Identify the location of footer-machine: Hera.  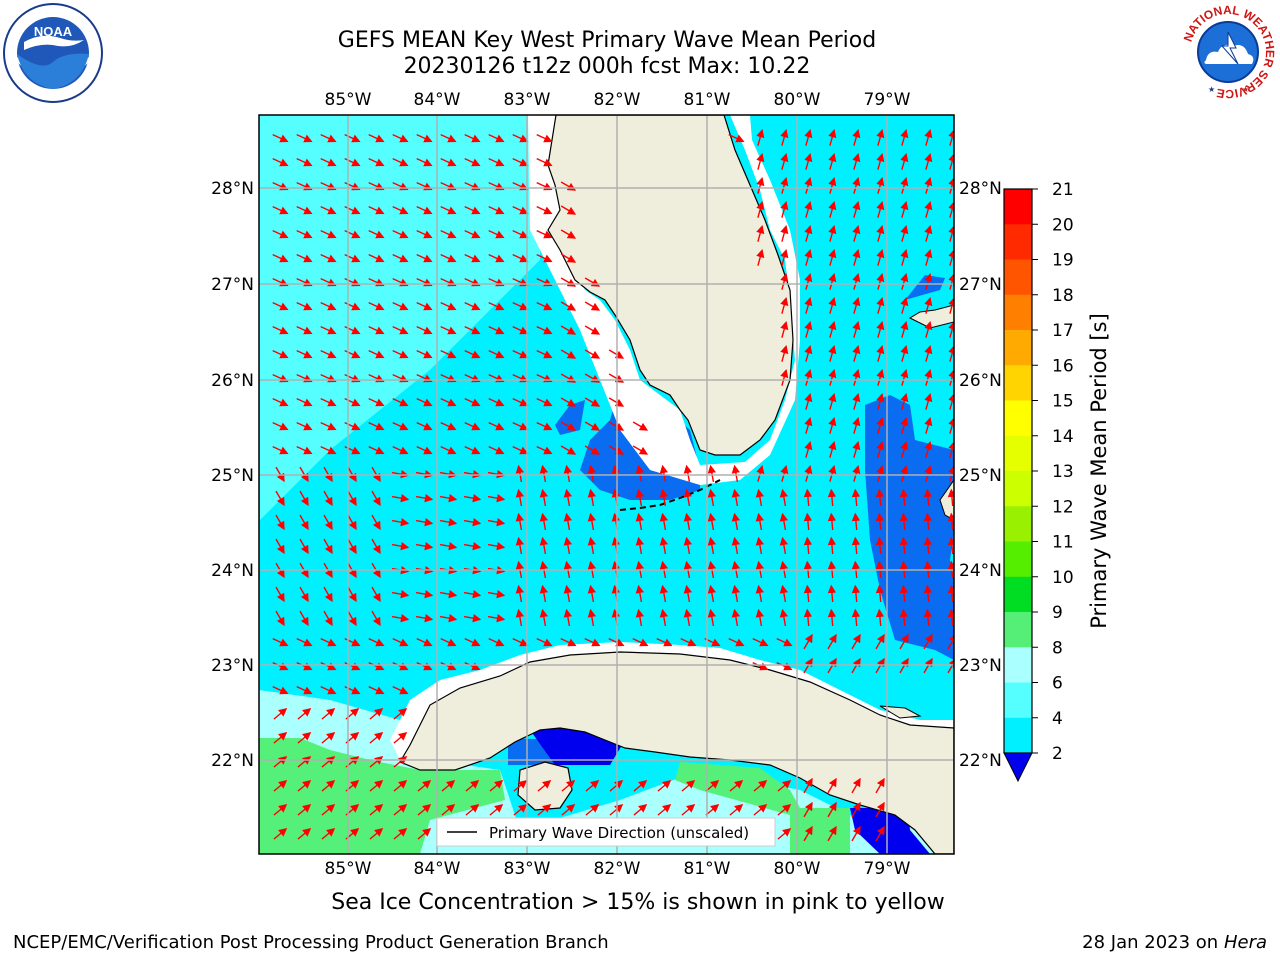
(1245, 942).